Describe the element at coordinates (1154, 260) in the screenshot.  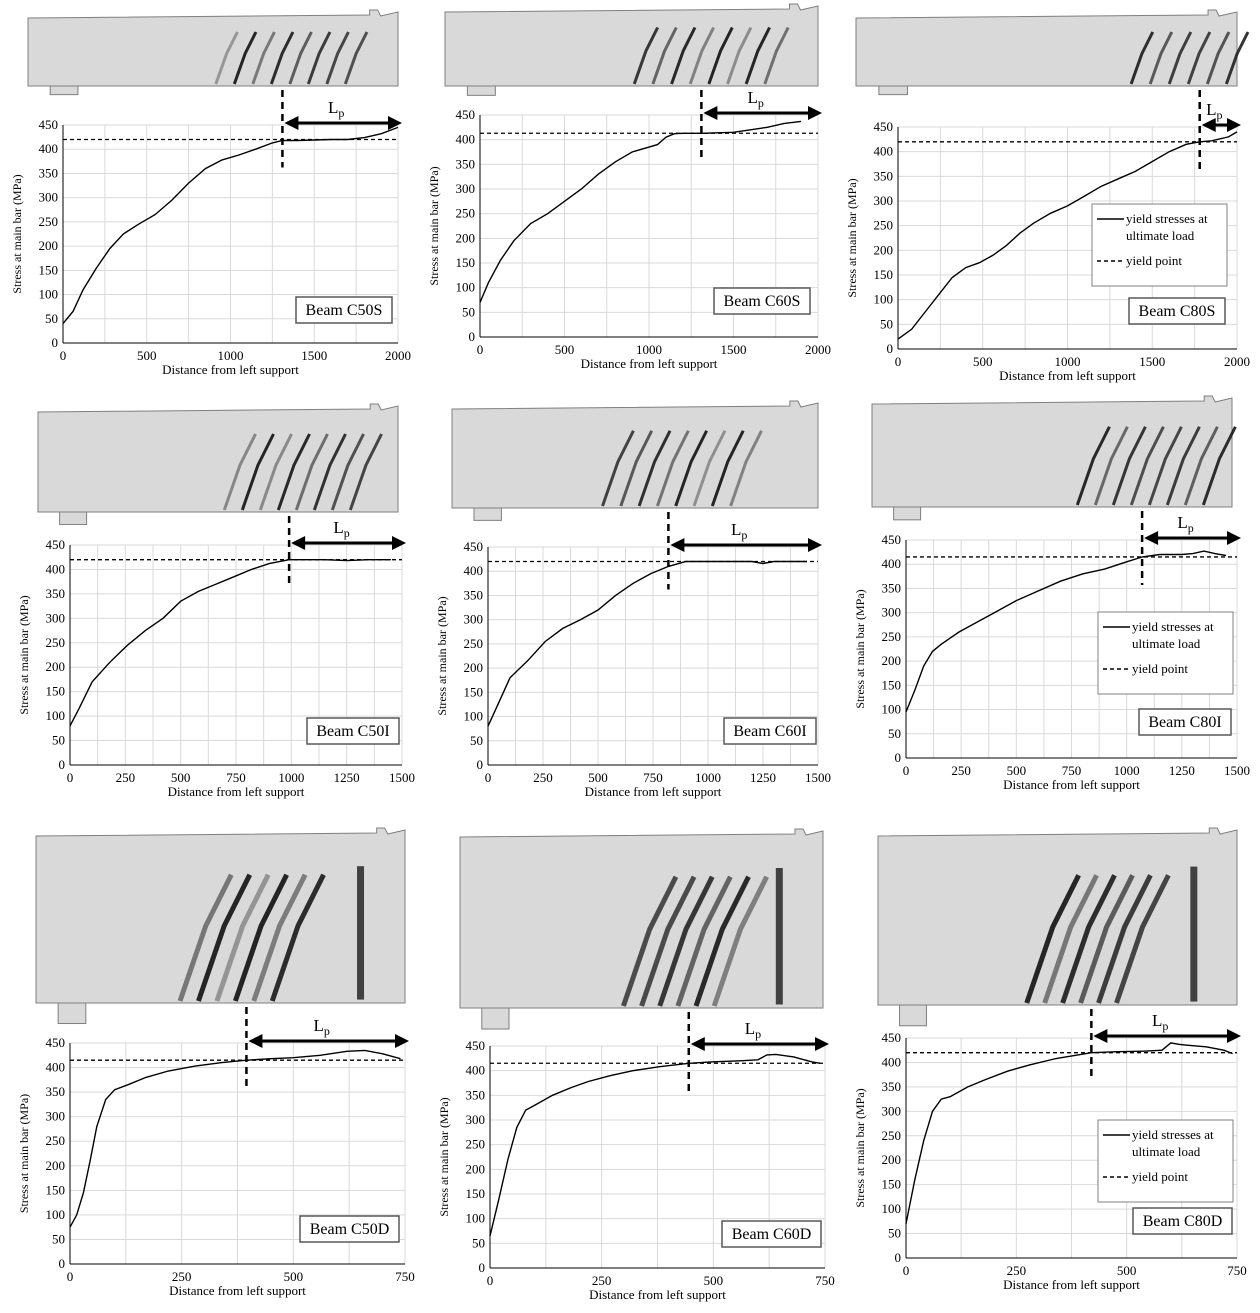
I see `legend-dashed-label: yield point` at that location.